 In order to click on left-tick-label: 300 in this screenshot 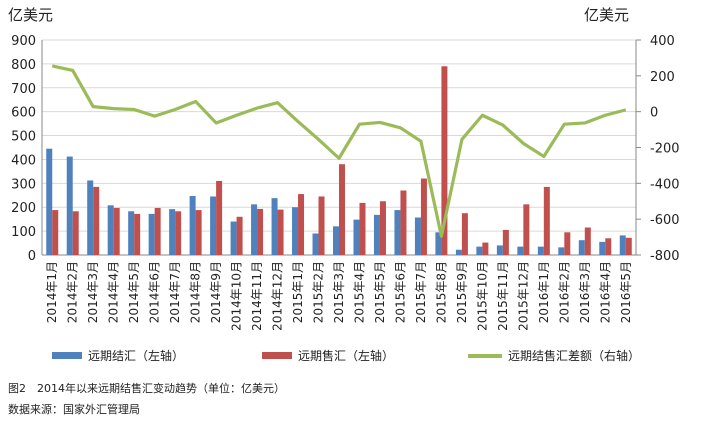, I will do `click(23, 184)`.